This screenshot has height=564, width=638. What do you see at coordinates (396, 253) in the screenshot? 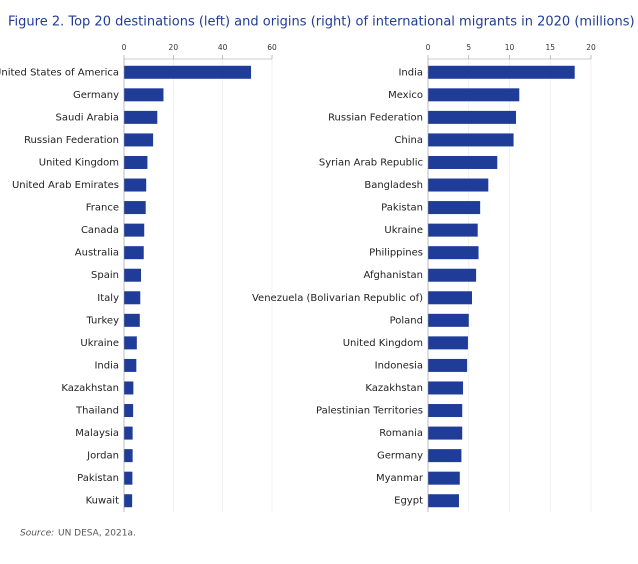
I see `category-label: Philippines` at bounding box center [396, 253].